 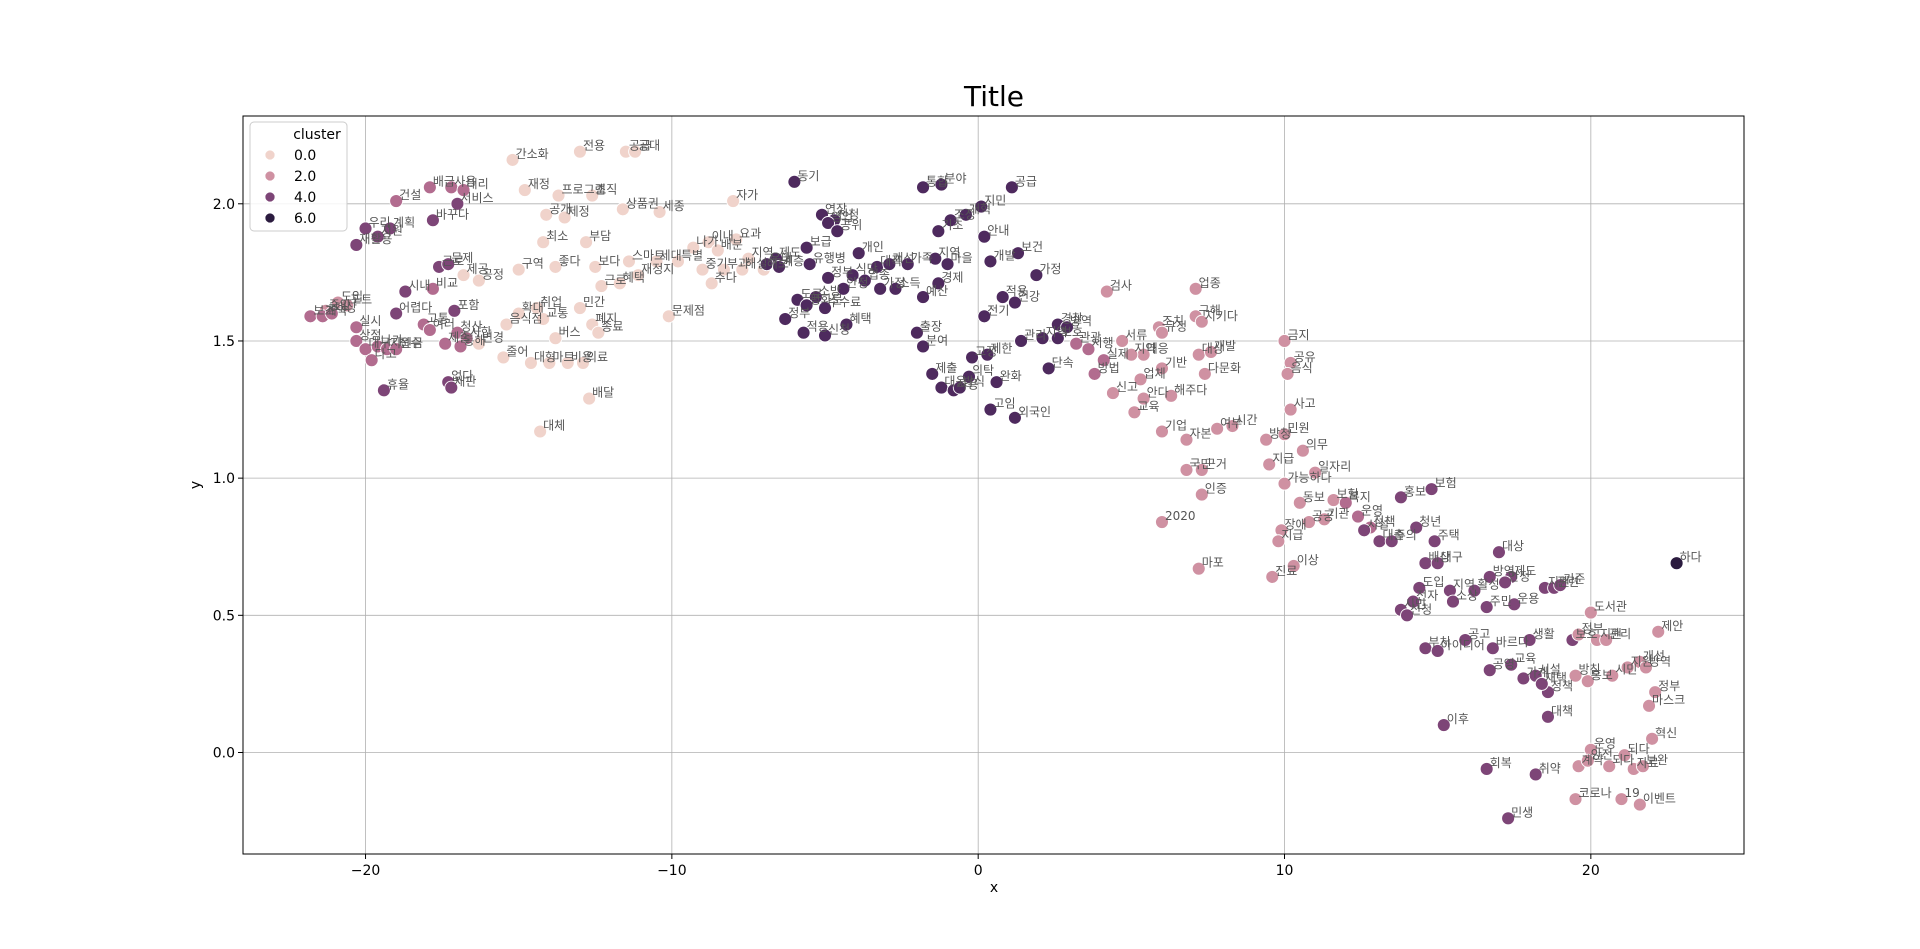 What do you see at coordinates (1224, 368) in the screenshot?
I see `point-label: 다문화` at bounding box center [1224, 368].